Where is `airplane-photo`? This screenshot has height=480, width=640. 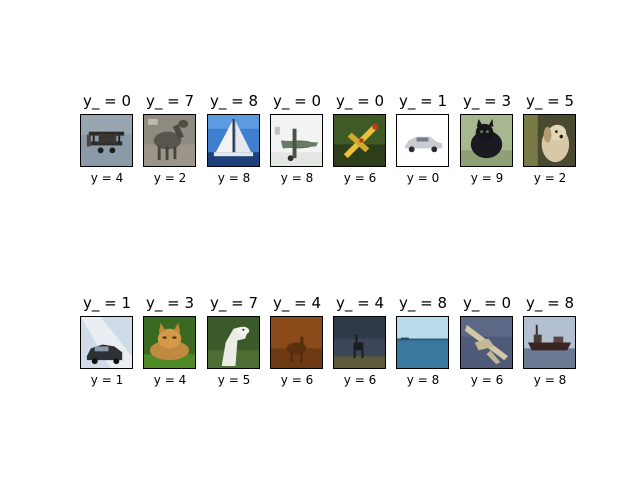 airplane-photo is located at coordinates (296, 140).